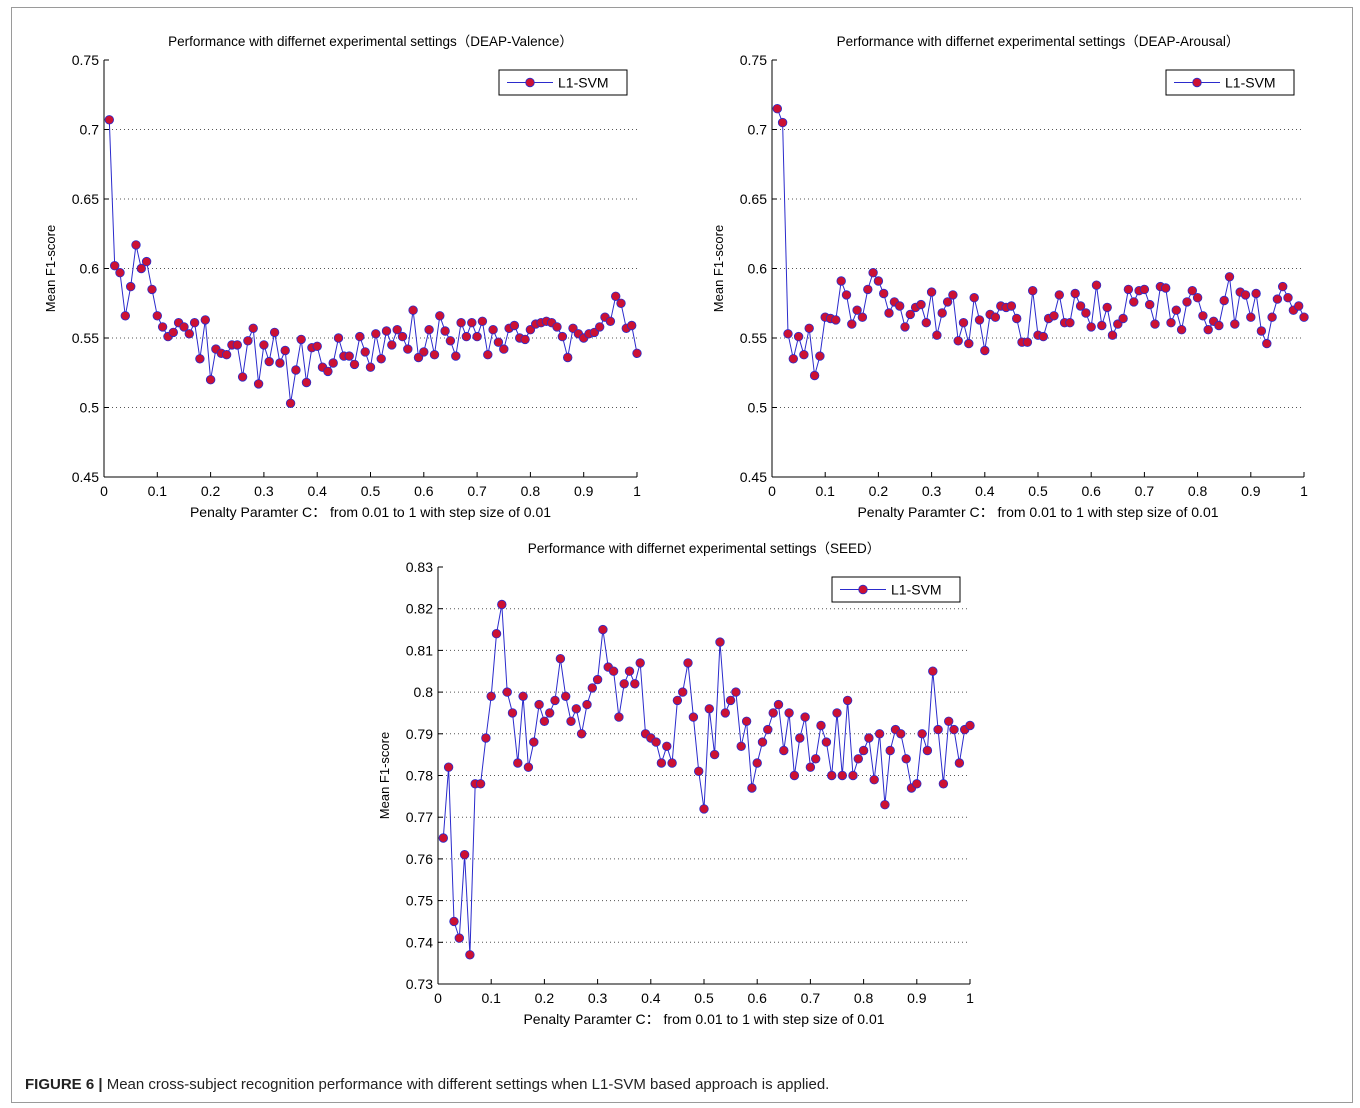 The image size is (1360, 1108). I want to click on y-tick-label: 0.75, so click(85, 60).